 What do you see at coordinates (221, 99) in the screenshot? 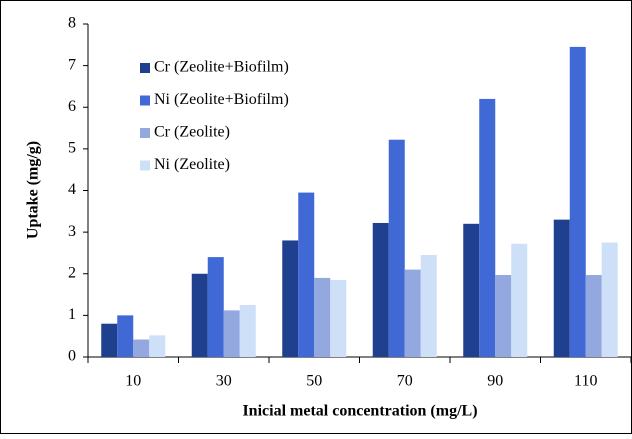
I see `legend-label: Ni (Zeolite+Biofilm)` at bounding box center [221, 99].